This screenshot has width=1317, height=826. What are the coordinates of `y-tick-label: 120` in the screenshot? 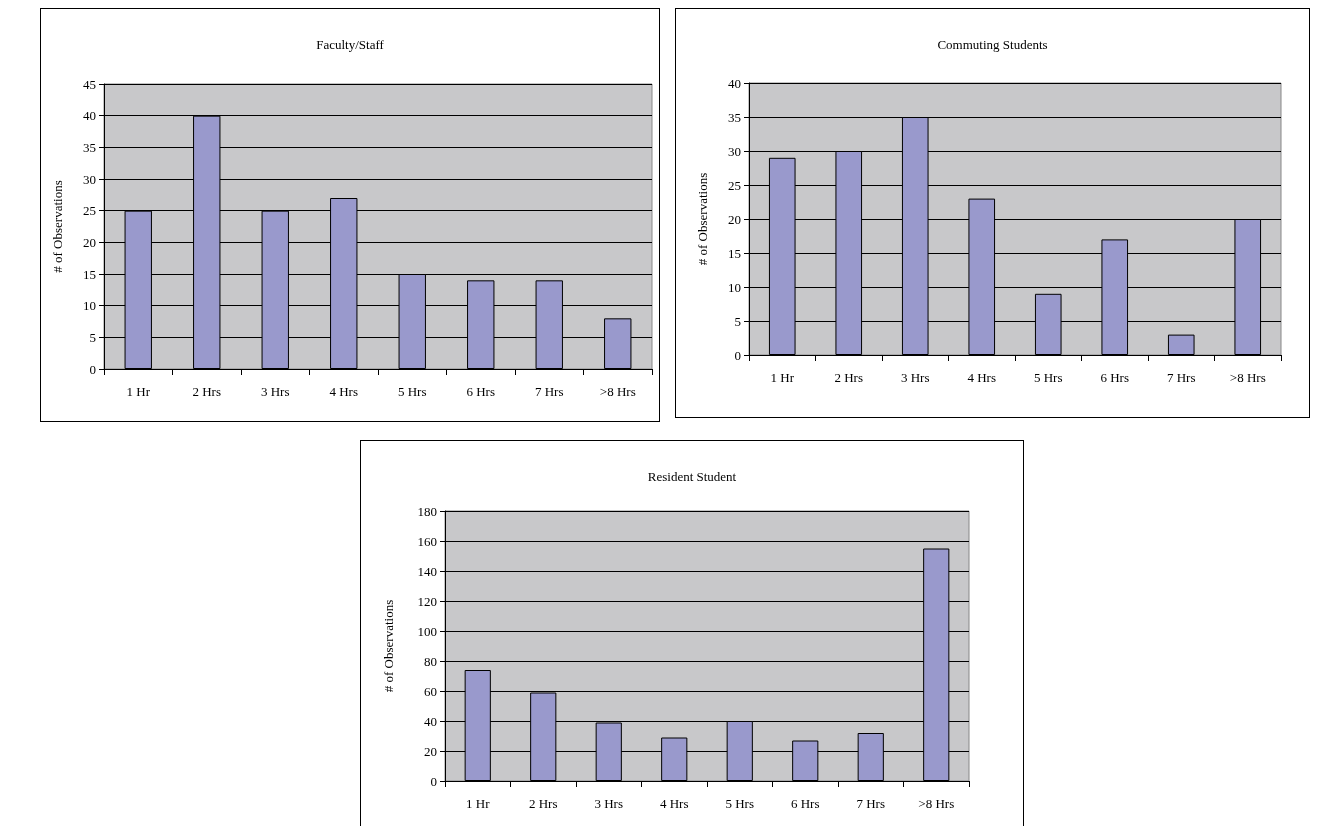 It's located at (427, 601).